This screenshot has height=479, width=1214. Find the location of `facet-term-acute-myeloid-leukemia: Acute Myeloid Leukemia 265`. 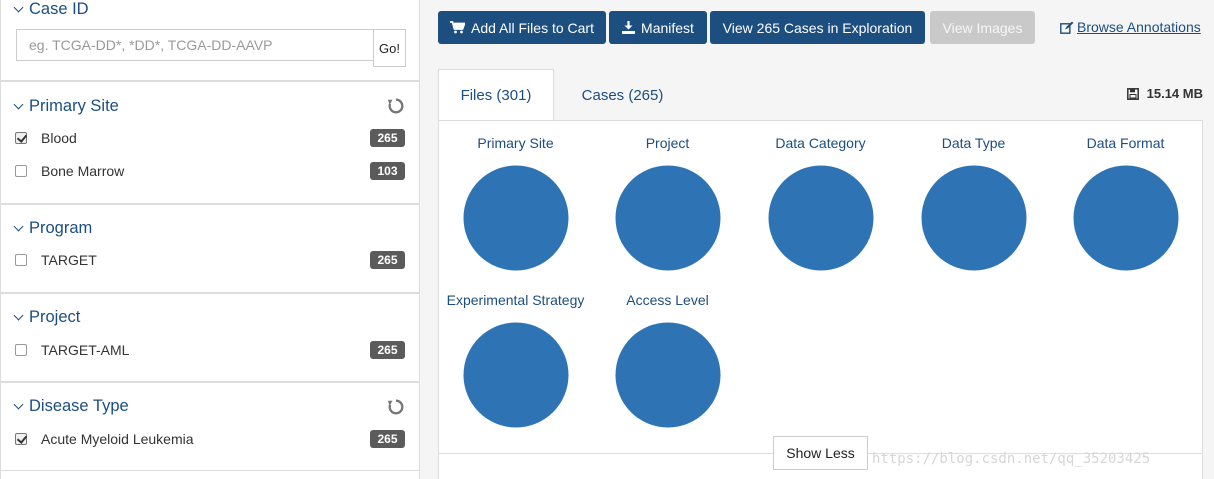

facet-term-acute-myeloid-leukemia: Acute Myeloid Leukemia 265 is located at coordinates (210, 439).